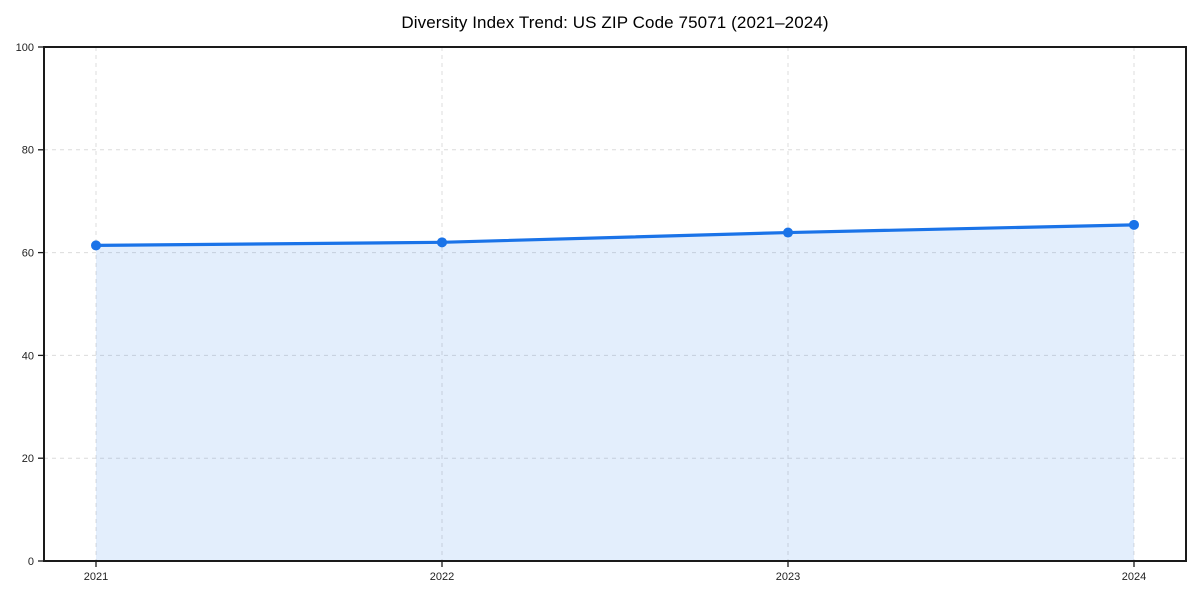  I want to click on y-tick-label: 20, so click(28, 459).